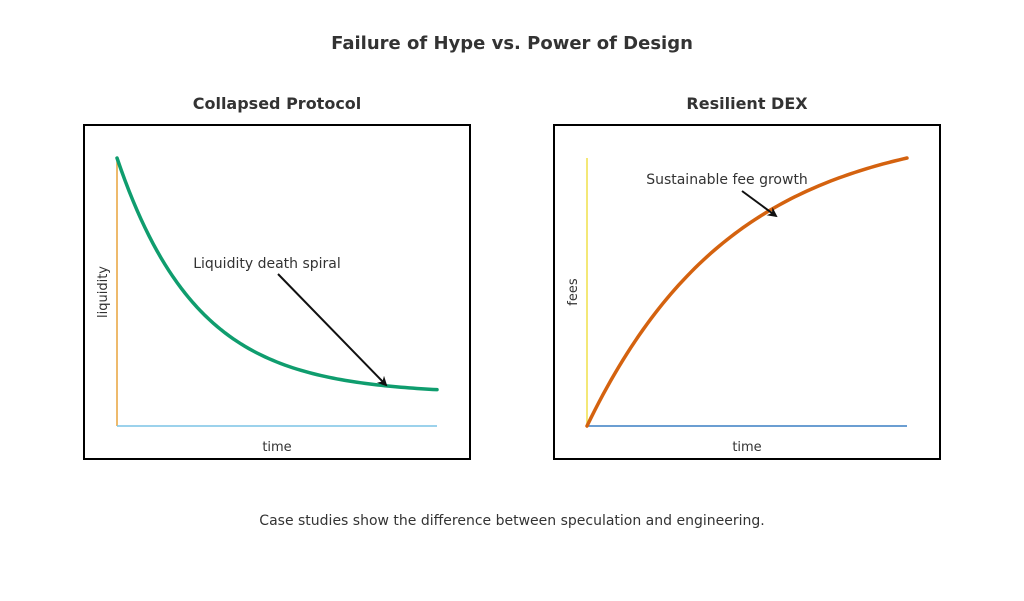 The height and width of the screenshot is (601, 1024). Describe the element at coordinates (332, 330) in the screenshot. I see `annotation-arrow-left` at that location.